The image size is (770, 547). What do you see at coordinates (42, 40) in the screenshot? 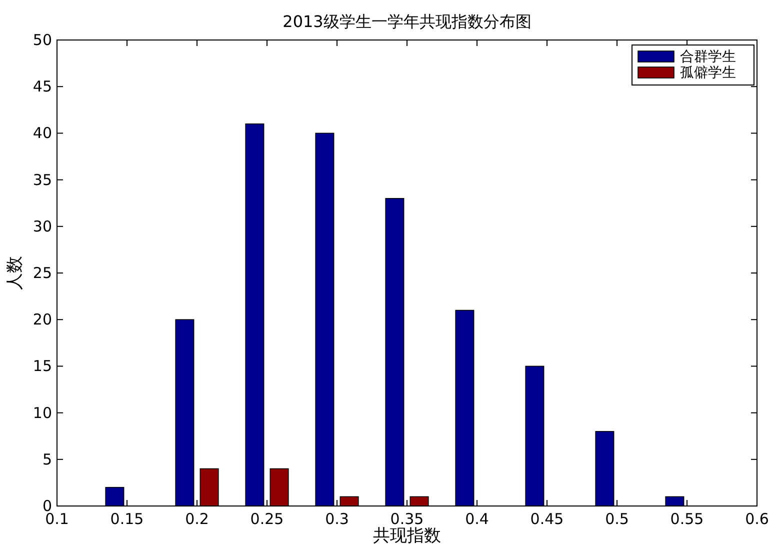
I see `y-tick-label: 50` at bounding box center [42, 40].